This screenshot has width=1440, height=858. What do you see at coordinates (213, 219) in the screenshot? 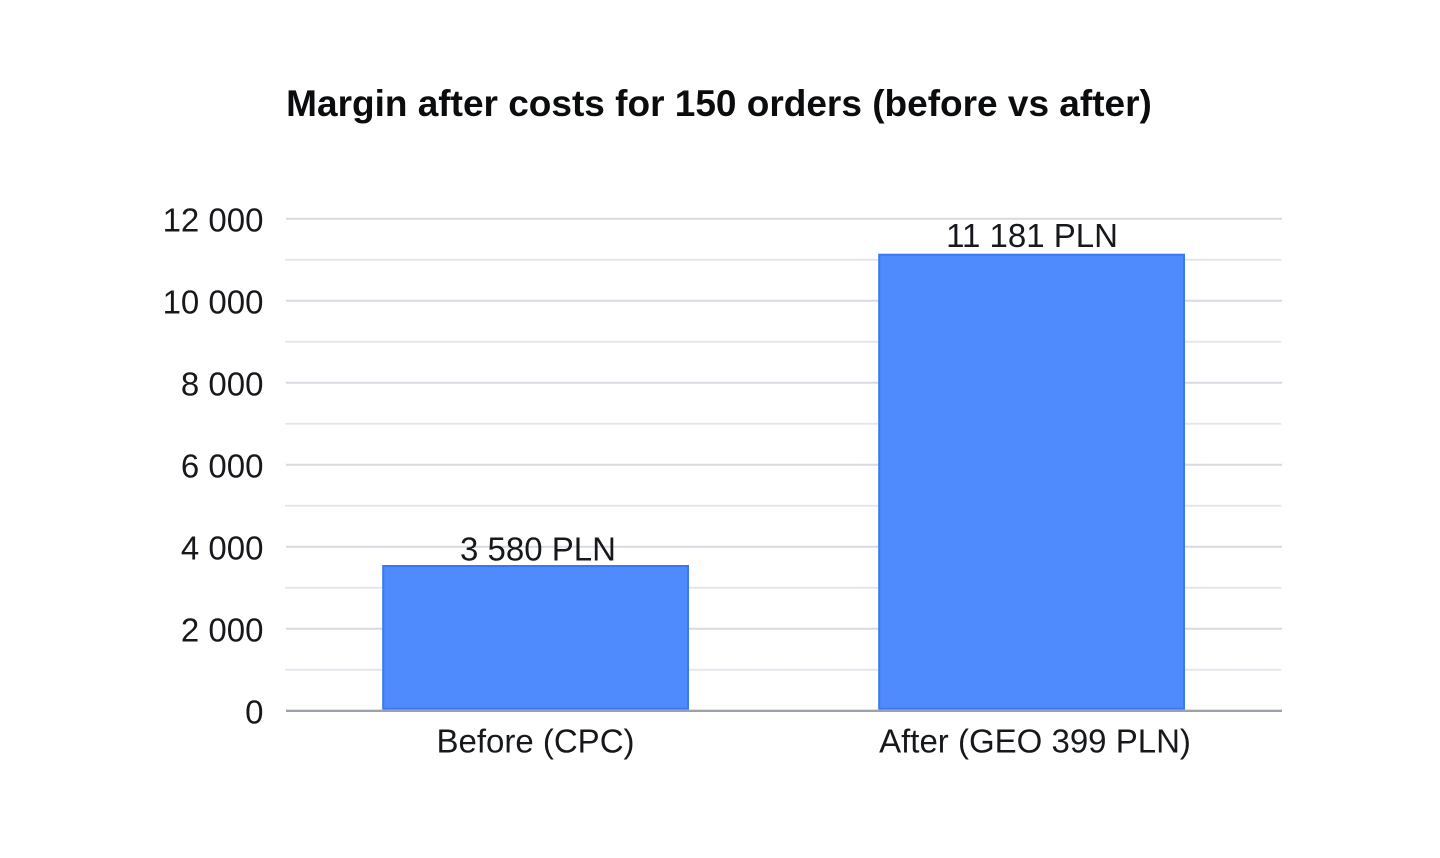
I see `svg-text: 12 000` at bounding box center [213, 219].